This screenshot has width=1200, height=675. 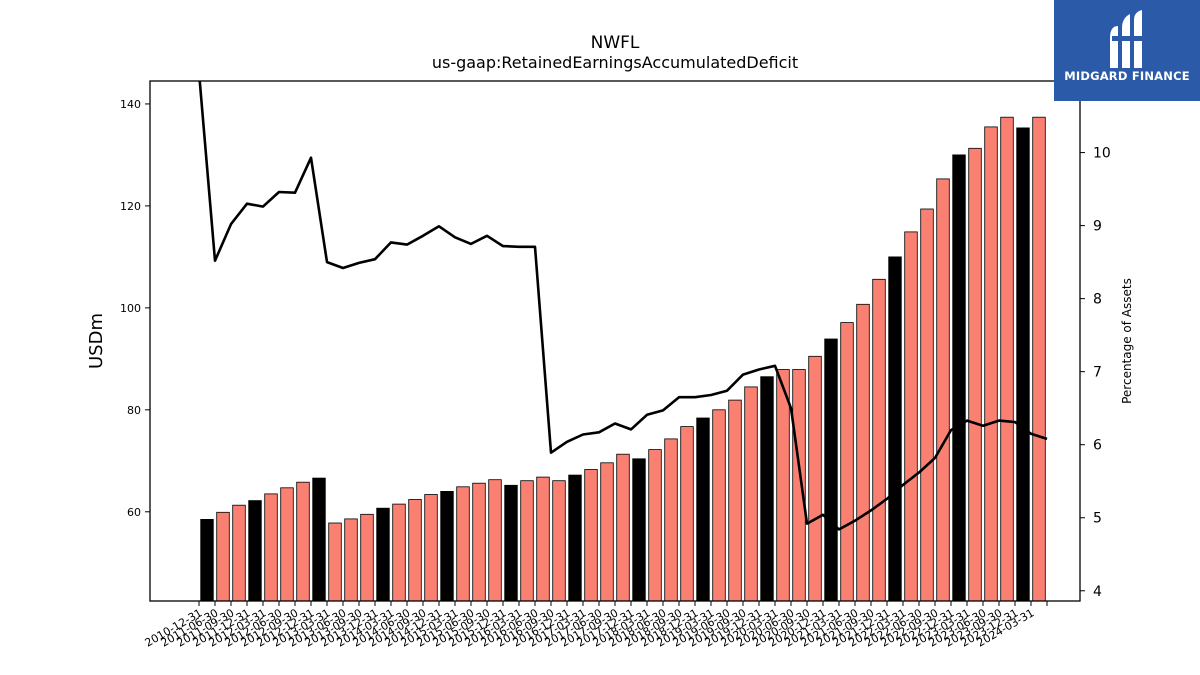 I want to click on company-logo: MIDGARD FINANCE, so click(x=1127, y=50).